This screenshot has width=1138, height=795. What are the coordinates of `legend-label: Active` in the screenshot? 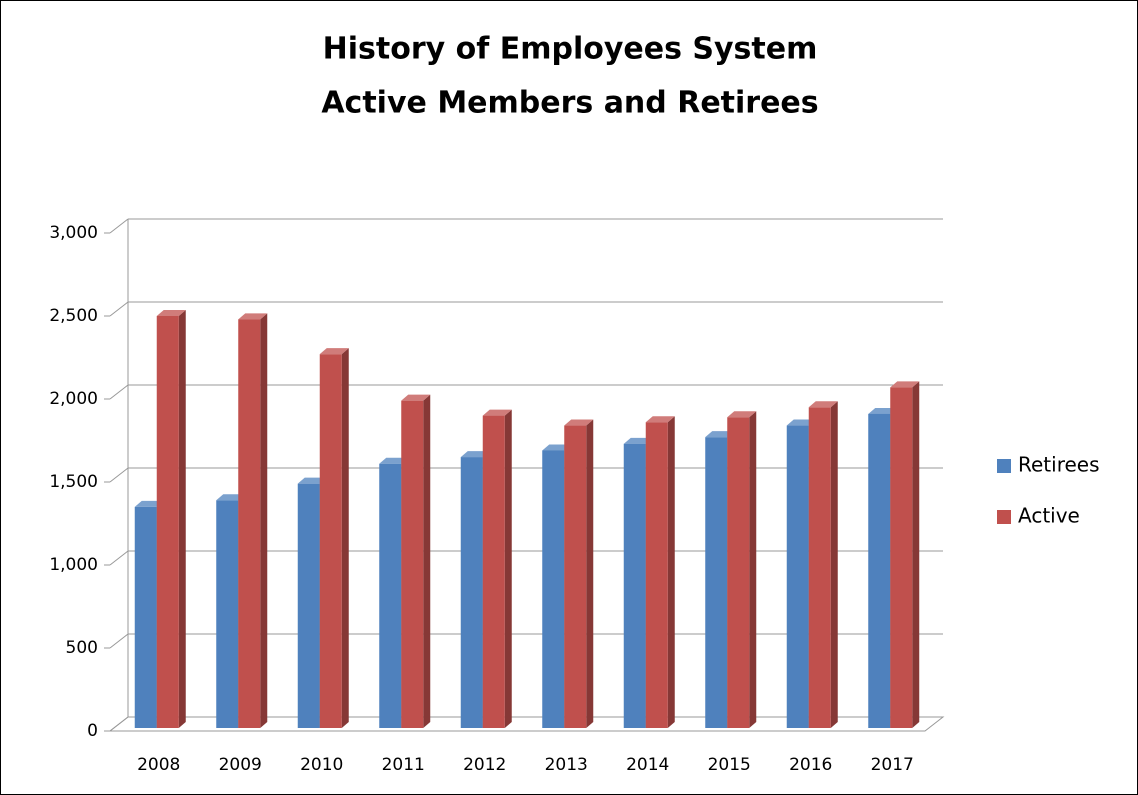 It's located at (1049, 516).